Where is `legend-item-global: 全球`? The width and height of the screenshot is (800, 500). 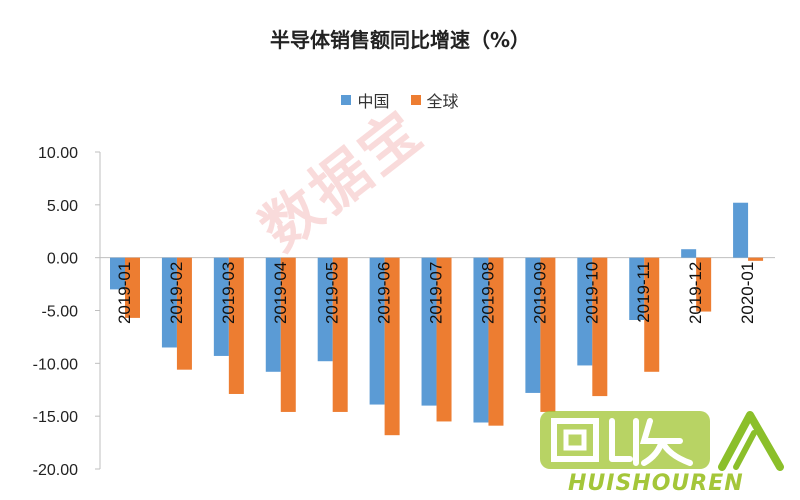 legend-item-global: 全球 is located at coordinates (434, 100).